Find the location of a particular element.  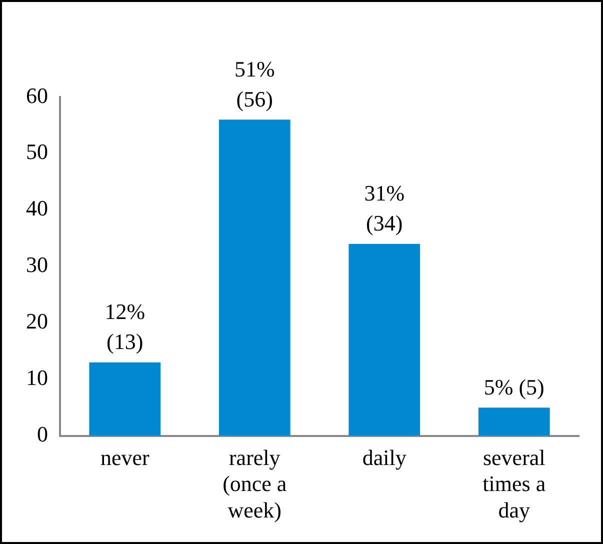

y-tick-label: 20 is located at coordinates (37, 321).